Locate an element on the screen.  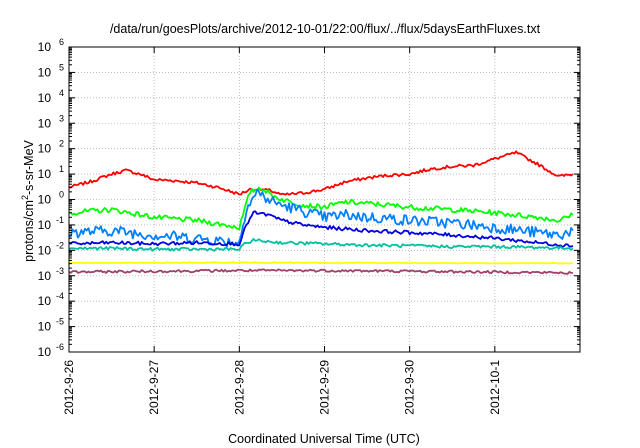
x-tick-label: 2012-9-28 is located at coordinates (239, 387).